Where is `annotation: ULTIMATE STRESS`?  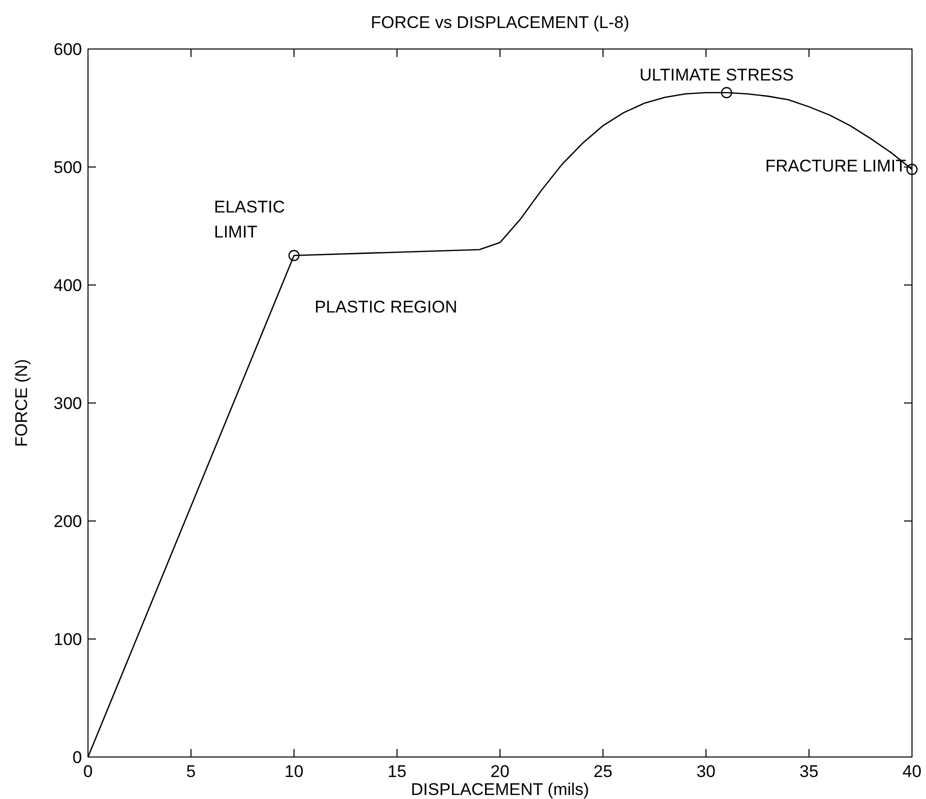 annotation: ULTIMATE STRESS is located at coordinates (716, 75).